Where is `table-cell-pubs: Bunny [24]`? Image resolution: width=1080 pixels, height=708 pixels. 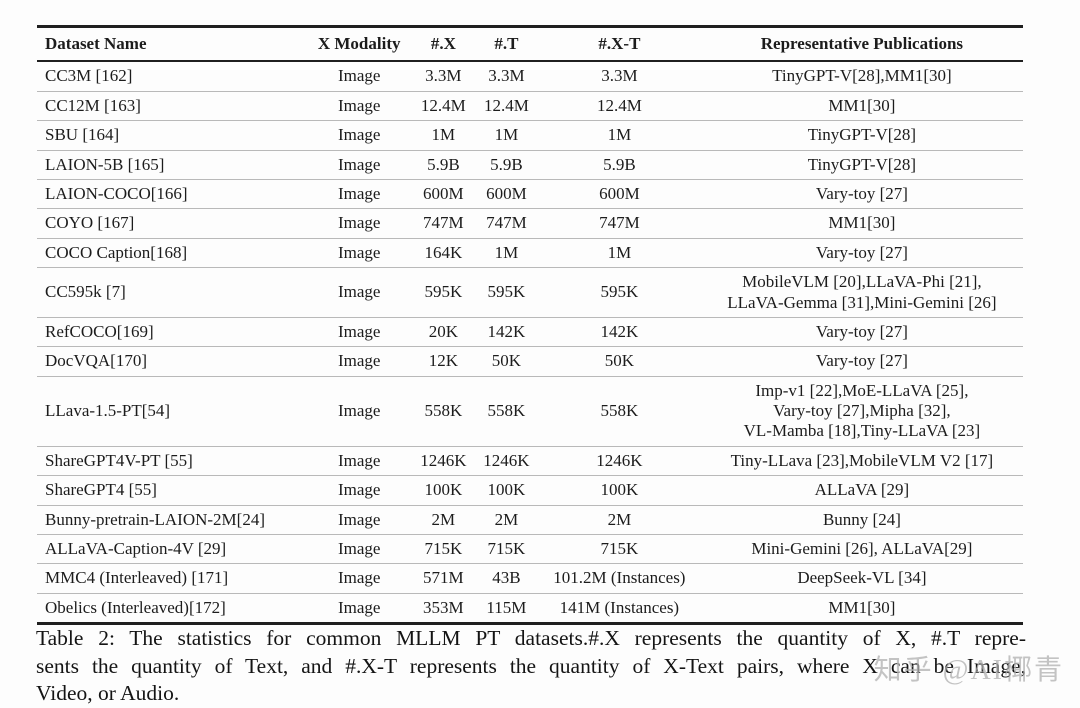 table-cell-pubs: Bunny [24] is located at coordinates (861, 519).